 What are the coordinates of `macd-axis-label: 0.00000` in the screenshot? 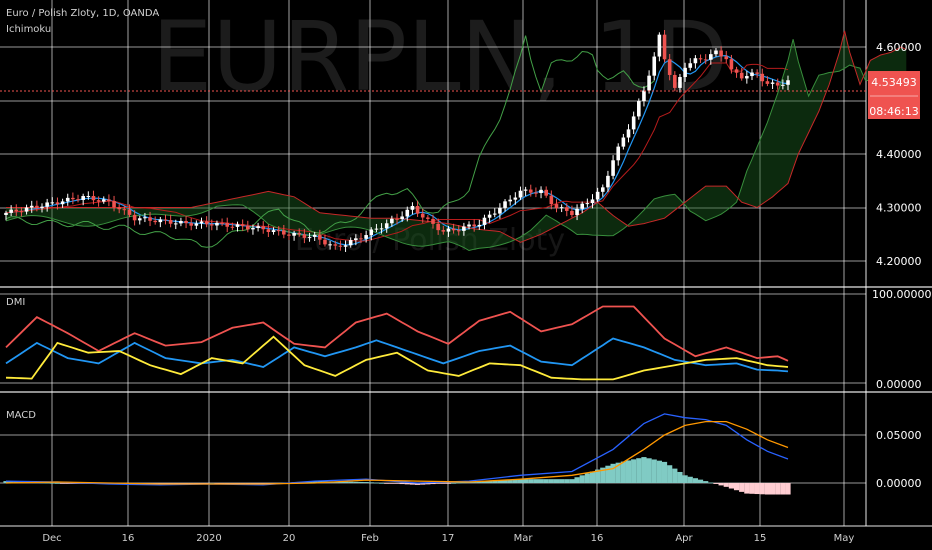 It's located at (899, 483).